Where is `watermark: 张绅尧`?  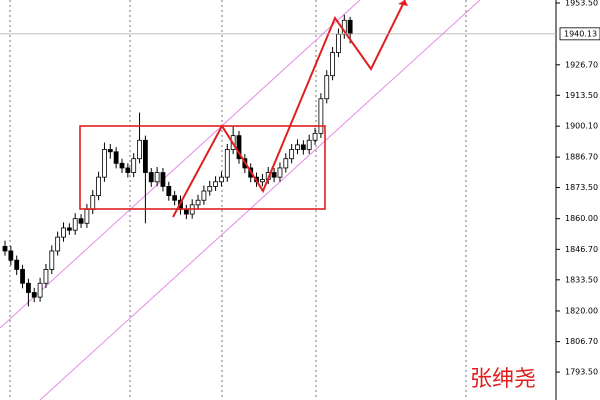
watermark: 张绅尧 is located at coordinates (503, 379).